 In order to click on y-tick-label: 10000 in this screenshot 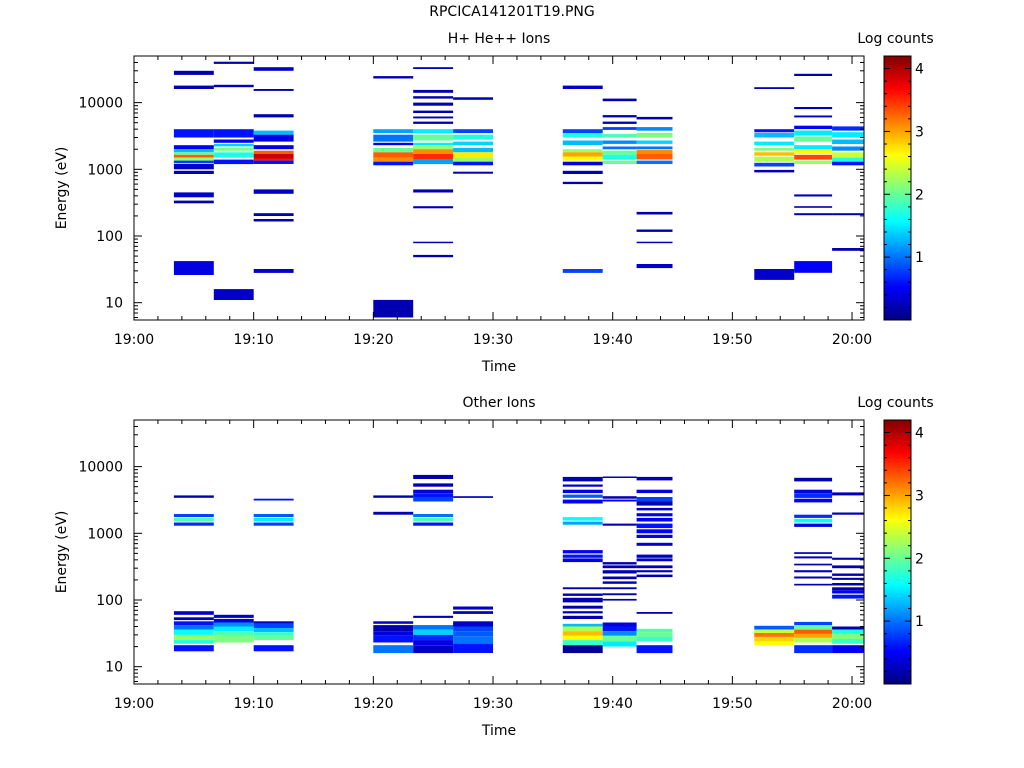, I will do `click(100, 104)`.